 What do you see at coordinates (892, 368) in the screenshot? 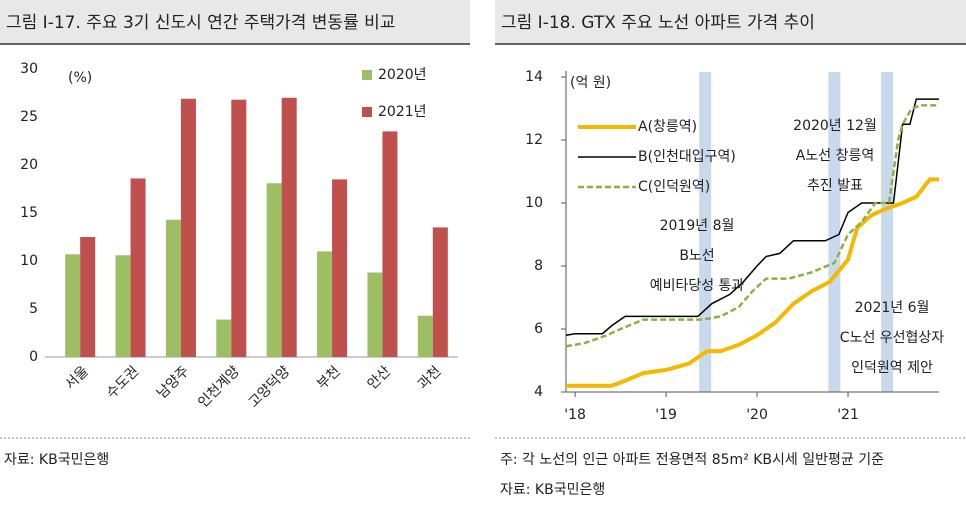
I see `annotation: 인덕원역 제안` at bounding box center [892, 368].